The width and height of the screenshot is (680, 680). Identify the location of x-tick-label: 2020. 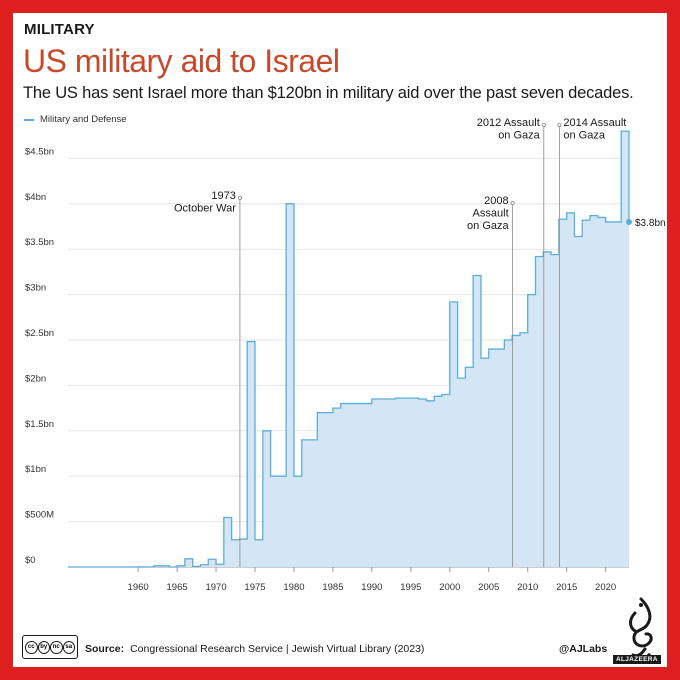
(605, 587).